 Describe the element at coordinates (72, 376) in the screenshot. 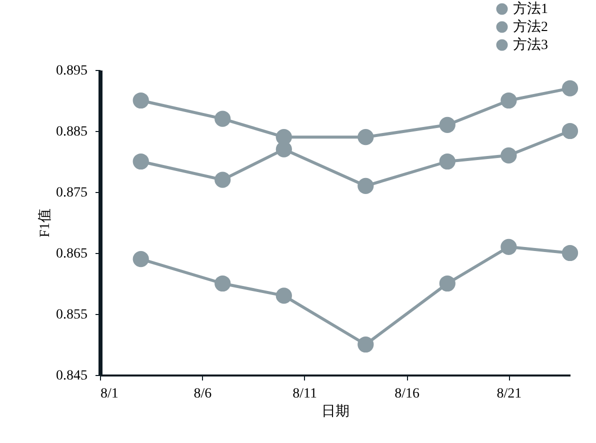

I see `y-tick-label: 0.845` at that location.